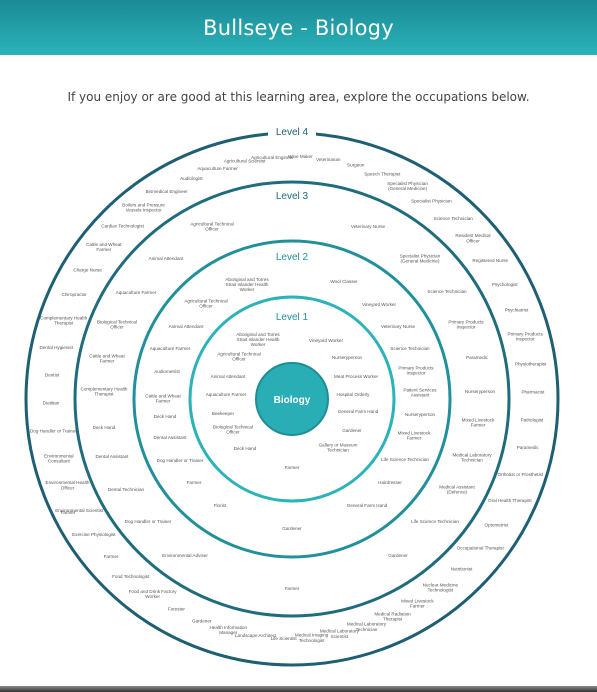 This screenshot has height=692, width=597. What do you see at coordinates (57, 347) in the screenshot?
I see `occupation-level4-43: Dental Hygienist` at bounding box center [57, 347].